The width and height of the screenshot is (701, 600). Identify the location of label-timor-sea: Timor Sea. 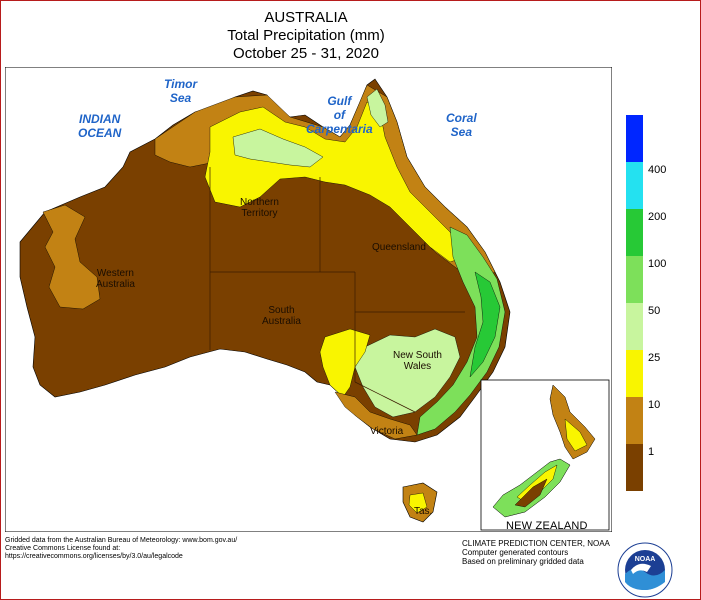
(181, 91).